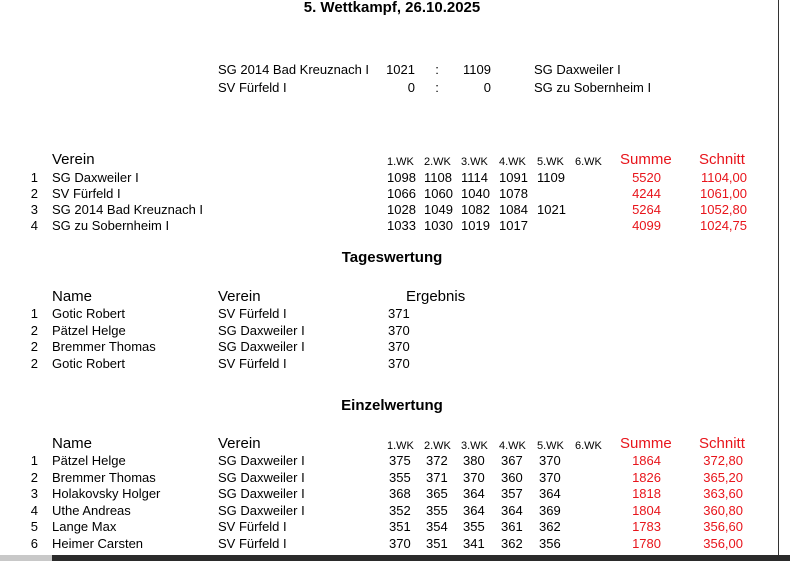 This screenshot has height=561, width=790. What do you see at coordinates (111, 225) in the screenshot?
I see `team-name: SG zu Sobernheim I` at bounding box center [111, 225].